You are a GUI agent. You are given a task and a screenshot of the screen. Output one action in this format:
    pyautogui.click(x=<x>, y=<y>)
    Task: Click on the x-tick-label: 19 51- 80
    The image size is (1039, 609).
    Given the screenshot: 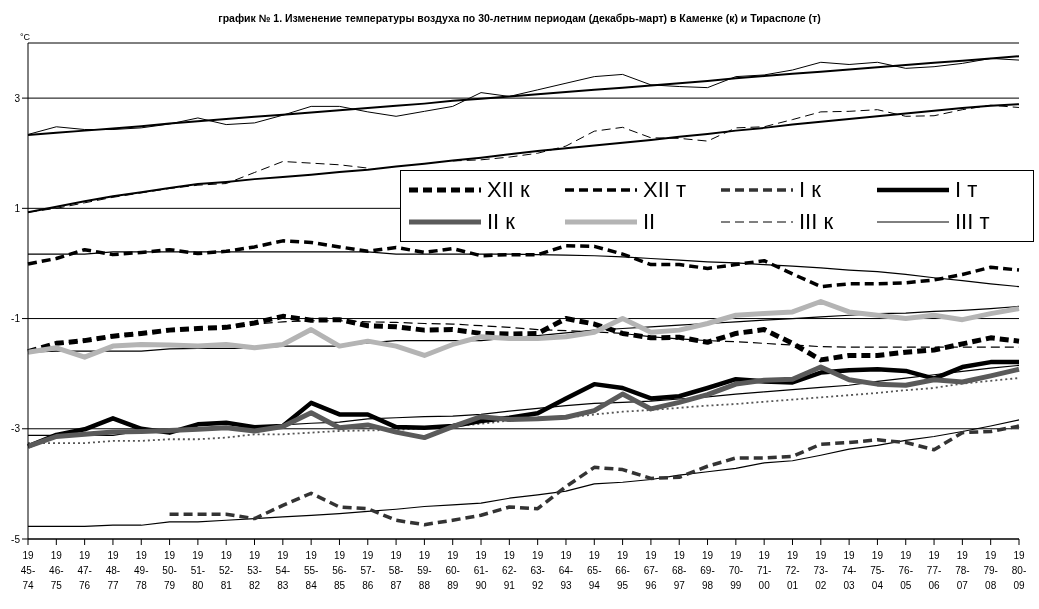 What is the action you would take?
    pyautogui.click(x=198, y=570)
    